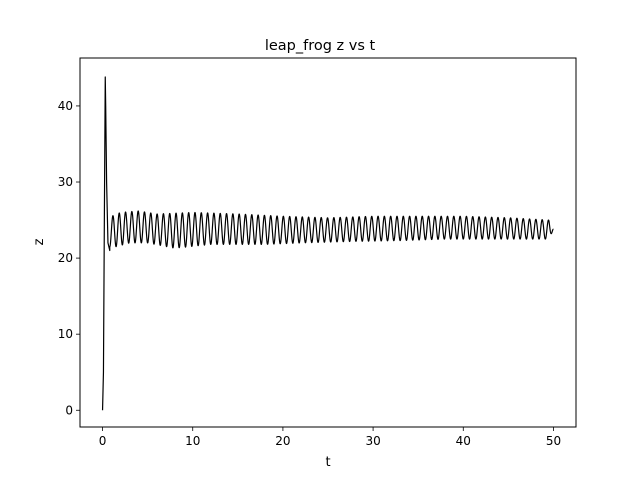  I want to click on y-tick-label: 10, so click(65, 334).